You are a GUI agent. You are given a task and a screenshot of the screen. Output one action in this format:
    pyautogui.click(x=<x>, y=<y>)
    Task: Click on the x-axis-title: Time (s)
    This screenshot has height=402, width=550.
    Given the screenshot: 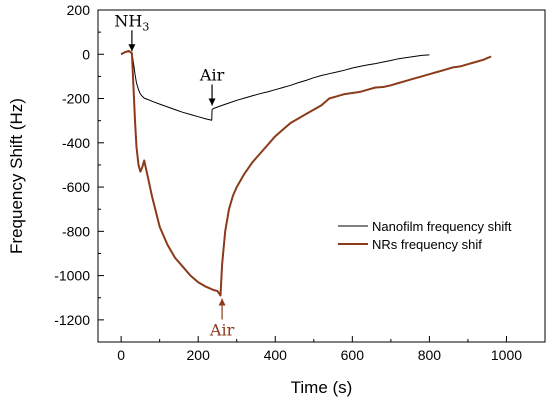 What is the action you would take?
    pyautogui.click(x=322, y=387)
    